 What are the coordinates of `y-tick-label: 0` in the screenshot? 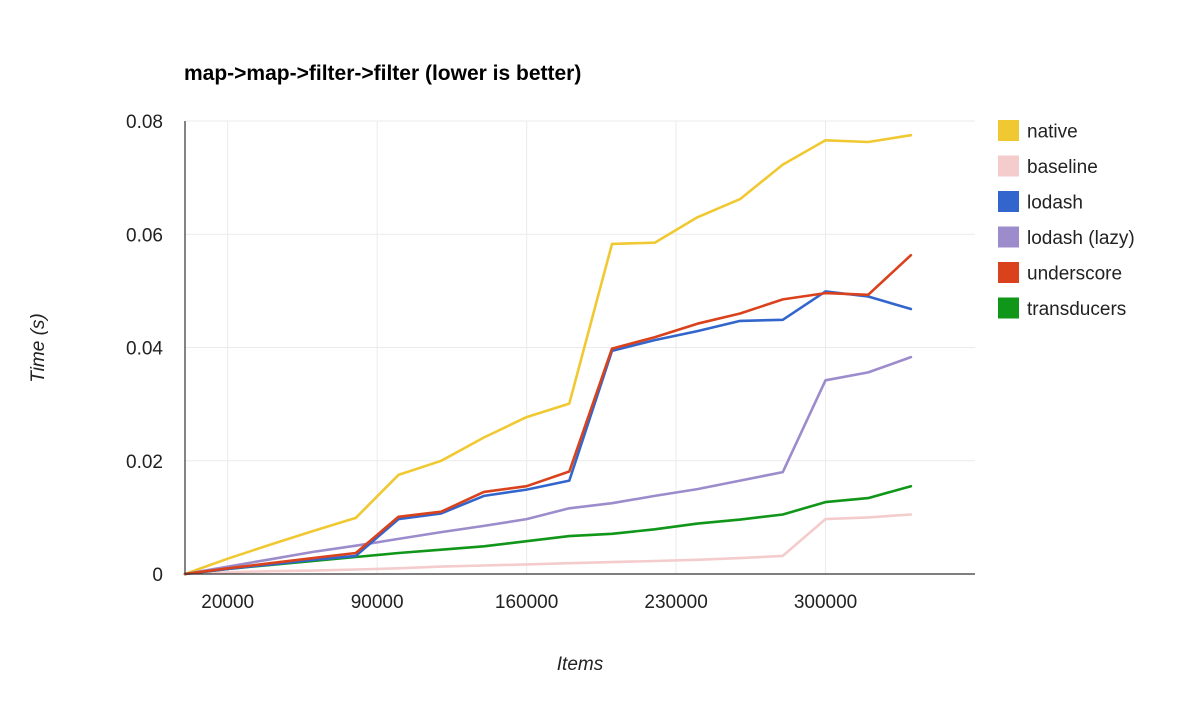 It's located at (157, 575).